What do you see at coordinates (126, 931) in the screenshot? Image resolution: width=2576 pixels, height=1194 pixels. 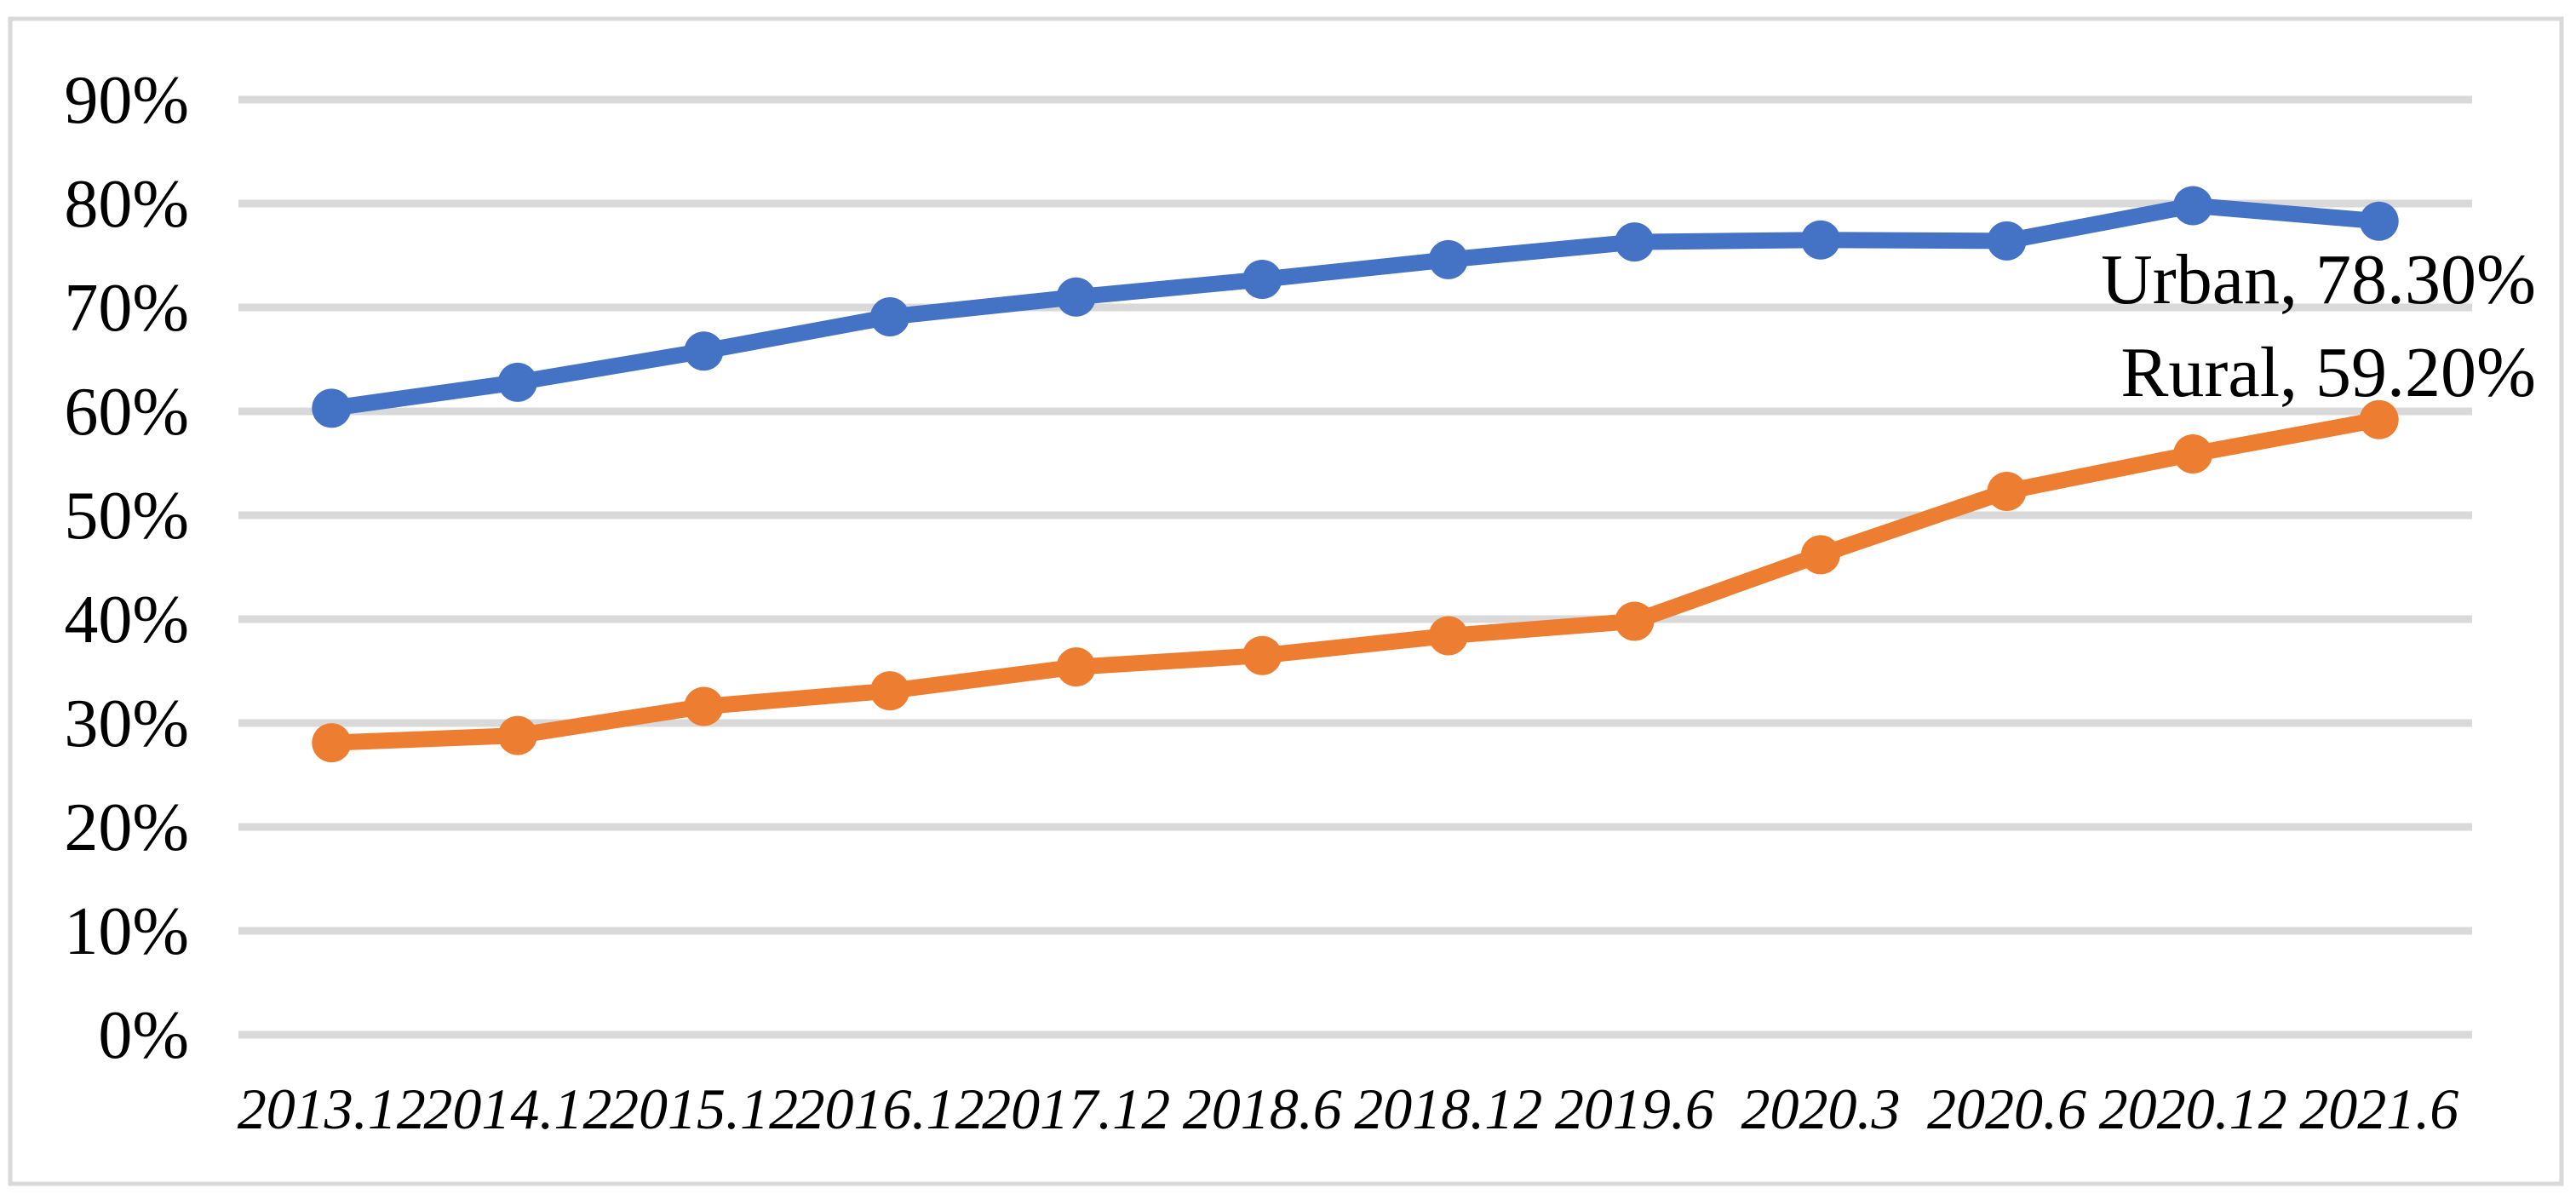 I see `y-axis-tick-label: 10%` at bounding box center [126, 931].